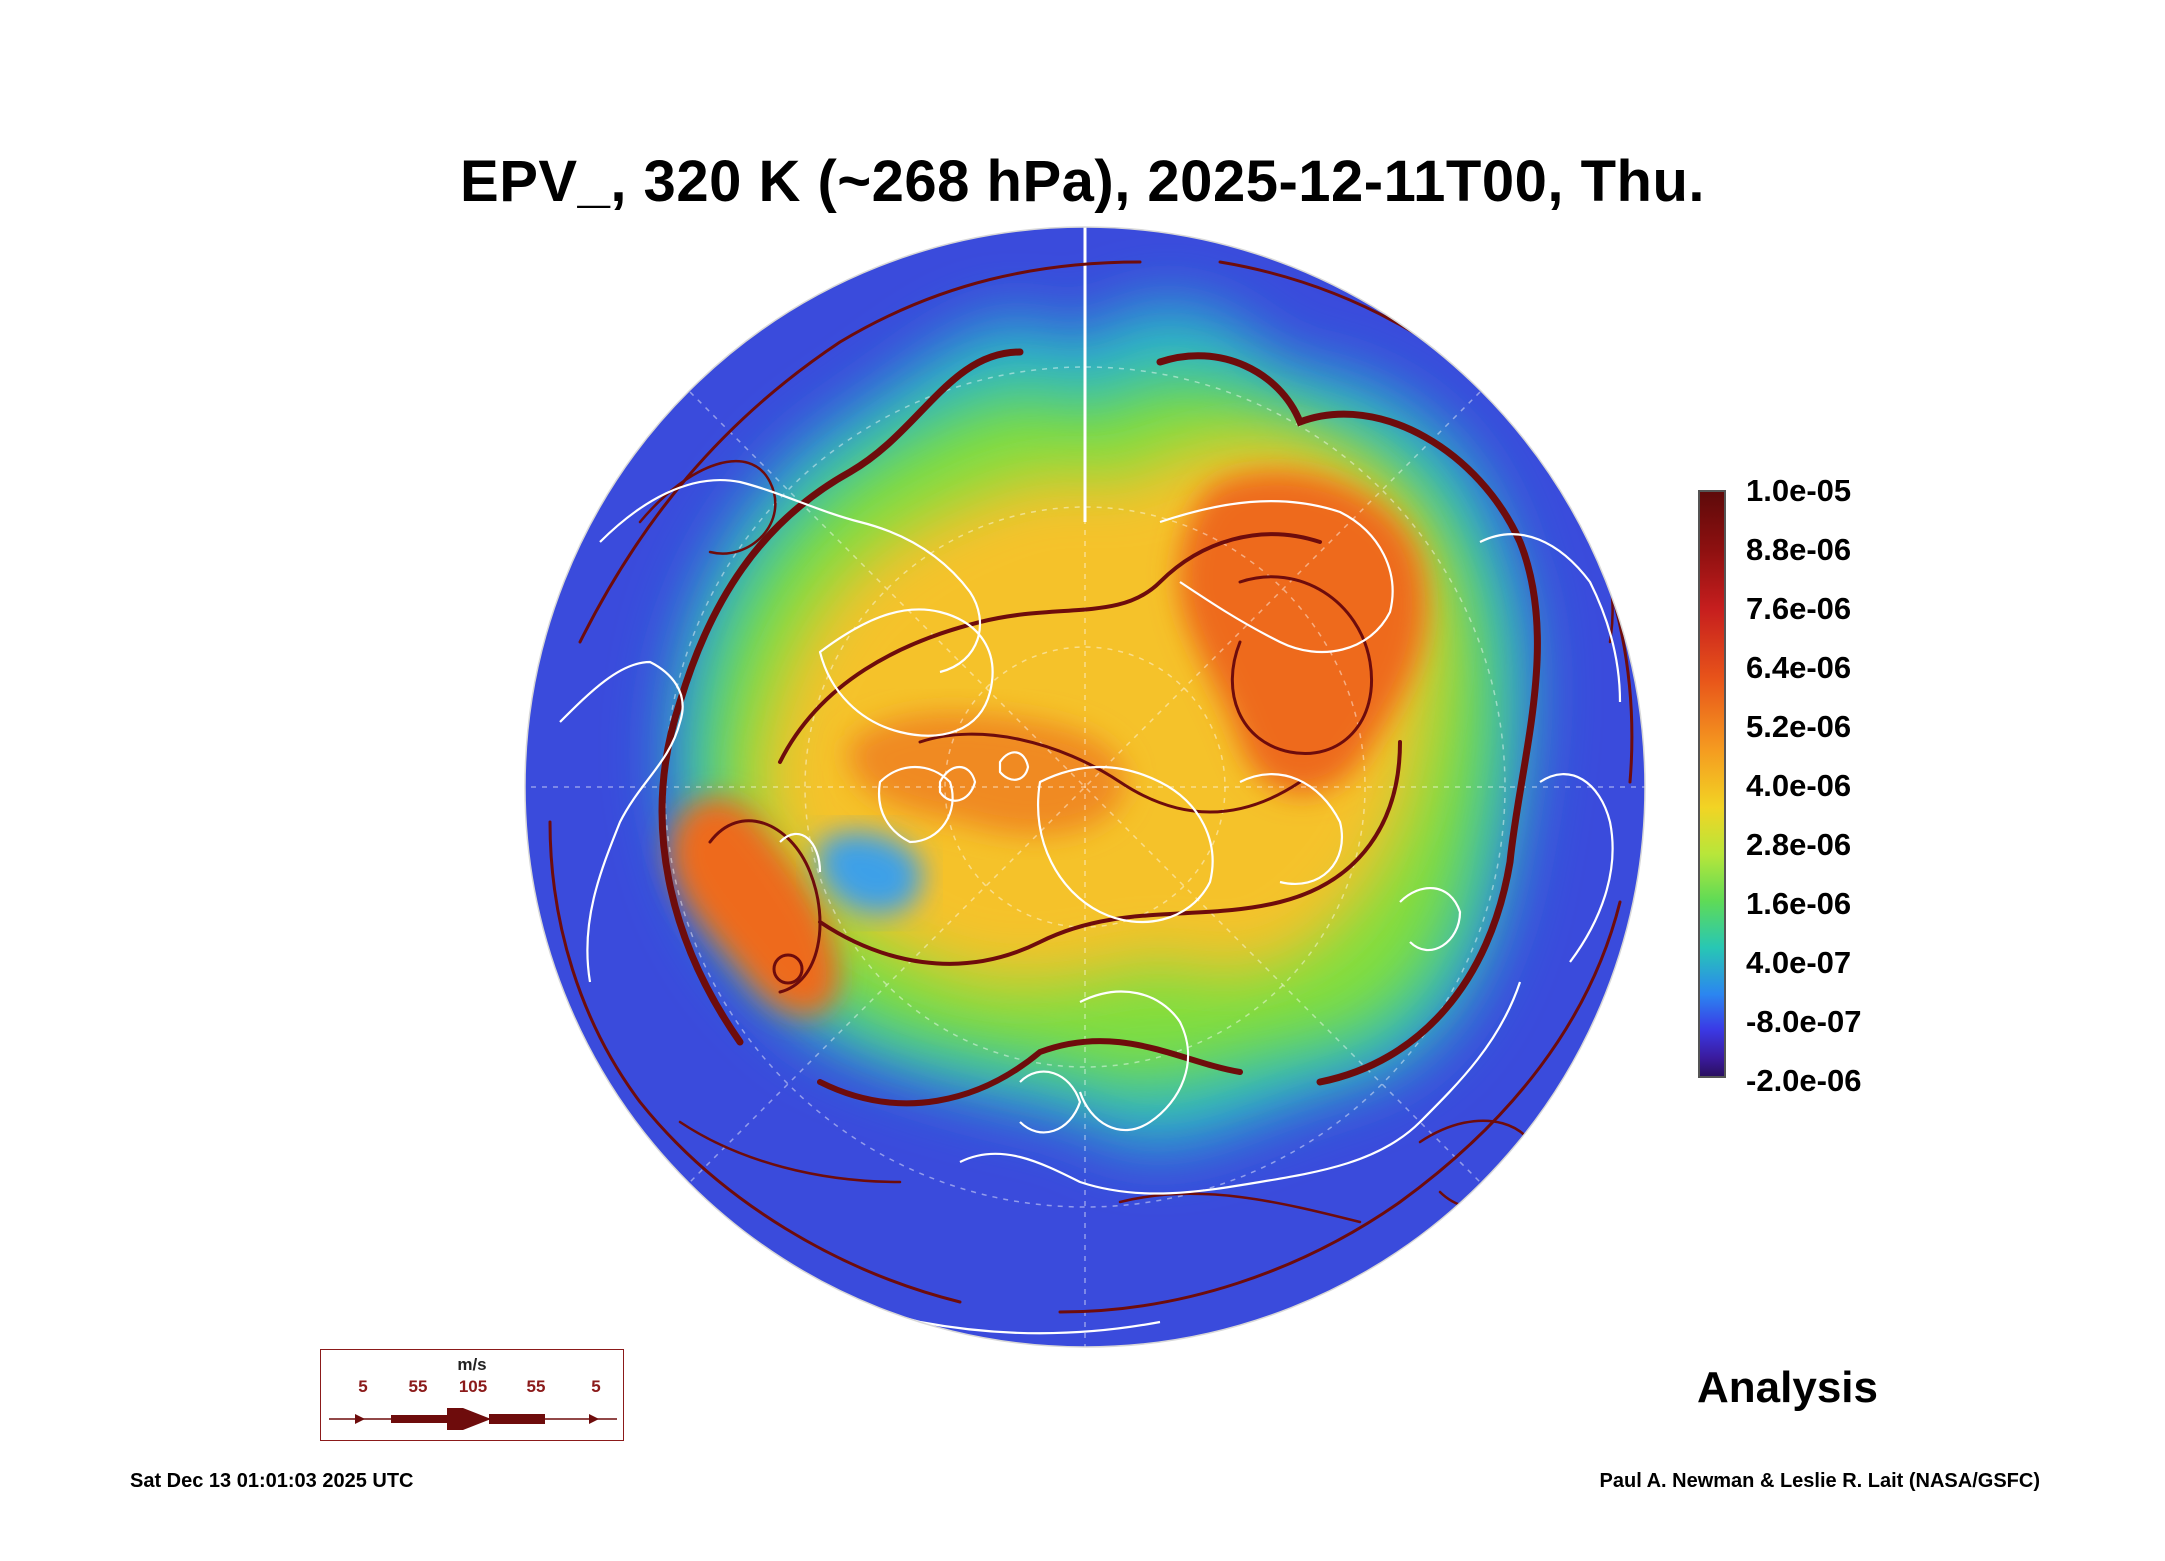 The height and width of the screenshot is (1561, 2165). What do you see at coordinates (473, 1386) in the screenshot?
I see `legend-value: 105` at bounding box center [473, 1386].